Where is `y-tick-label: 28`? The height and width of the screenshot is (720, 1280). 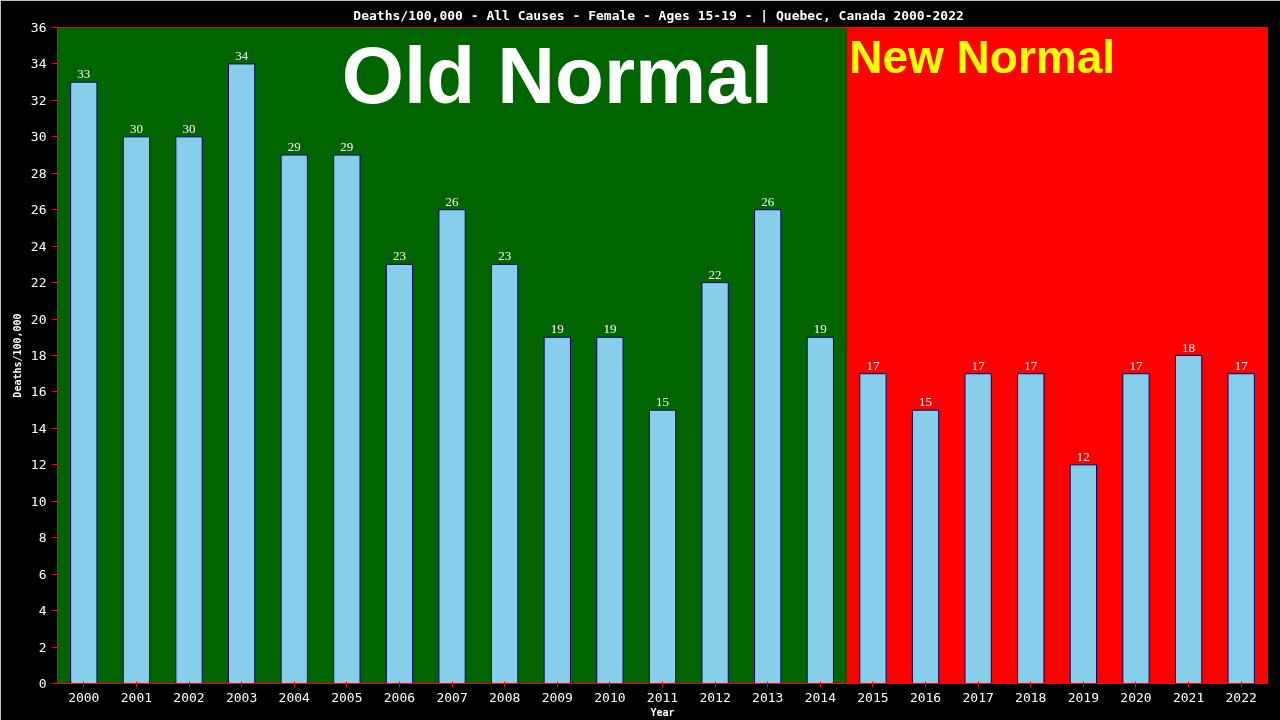
y-tick-label: 28 is located at coordinates (38, 173).